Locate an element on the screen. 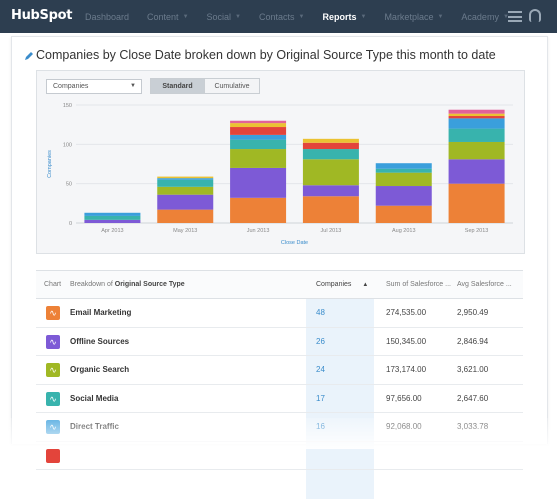  sum-salesforce-value: 97,656.00 is located at coordinates (404, 398).